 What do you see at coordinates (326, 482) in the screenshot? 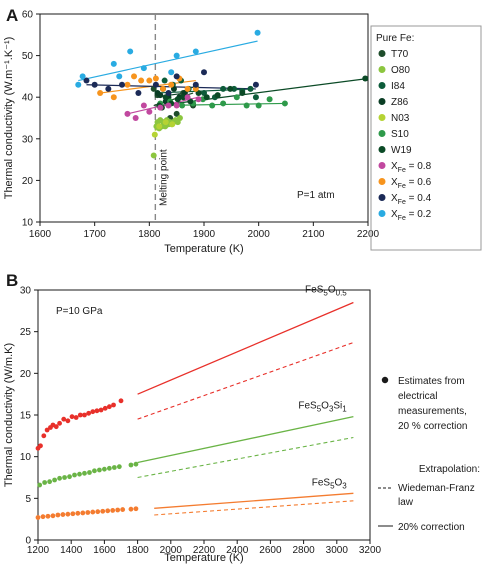
I see `series-label-part: S` at bounding box center [326, 482].